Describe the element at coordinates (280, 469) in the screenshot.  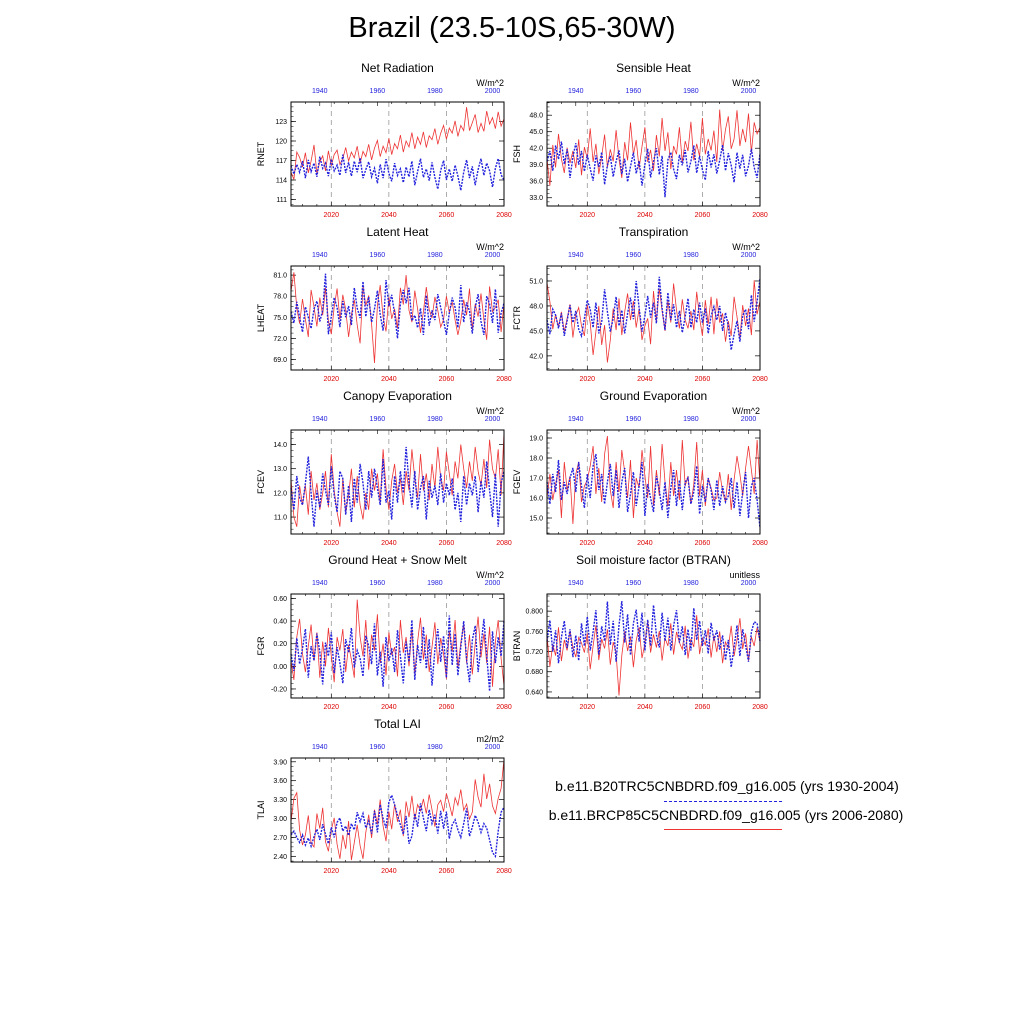
I see `y-tick-label: 13.0` at that location.